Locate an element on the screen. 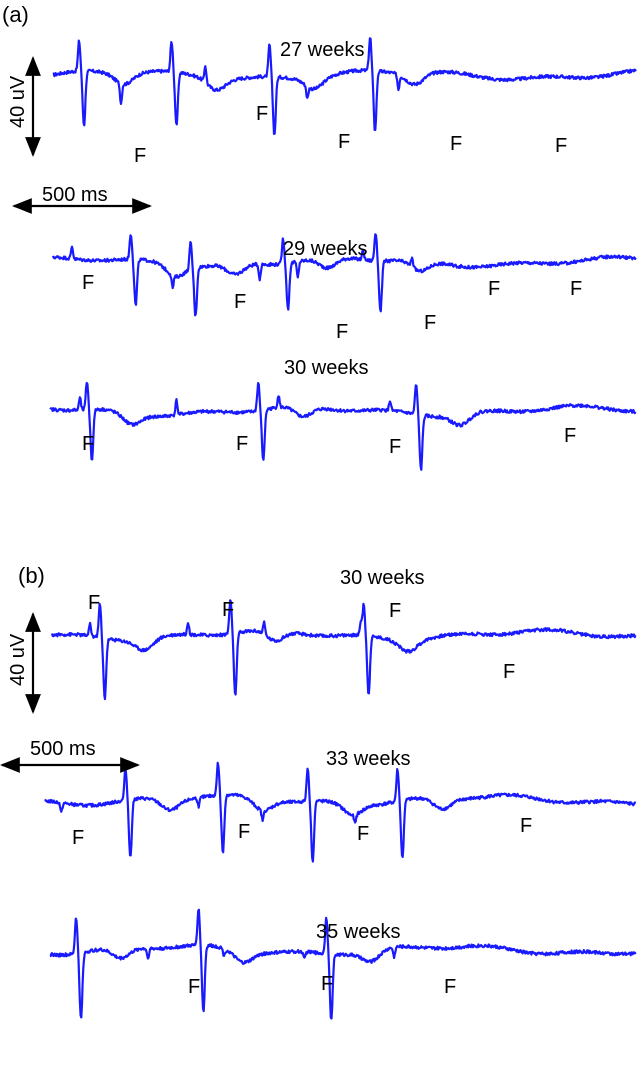 This screenshot has height=1078, width=640. time-scale-label-b: 500 ms is located at coordinates (63, 749).